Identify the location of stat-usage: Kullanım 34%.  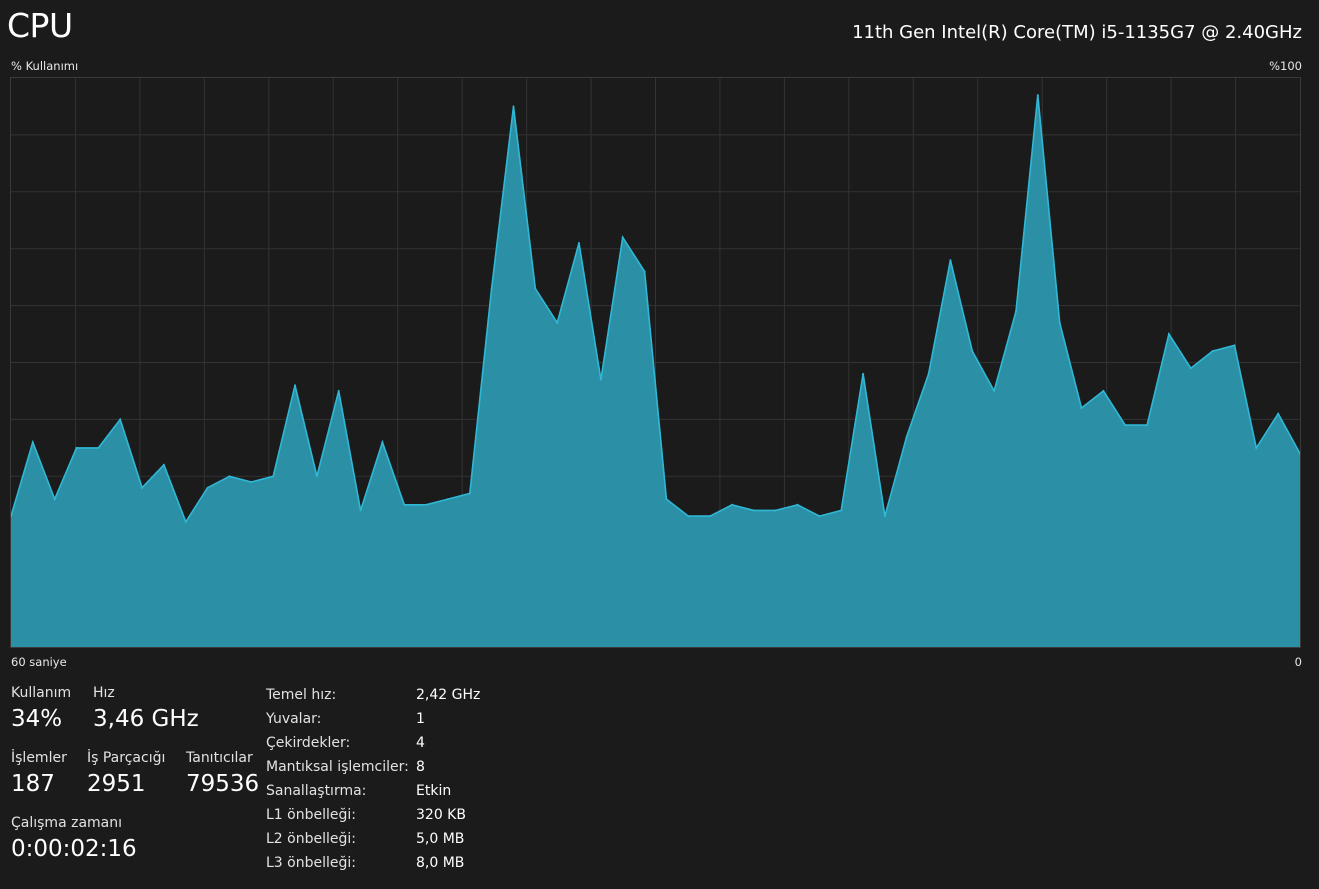
(41, 708).